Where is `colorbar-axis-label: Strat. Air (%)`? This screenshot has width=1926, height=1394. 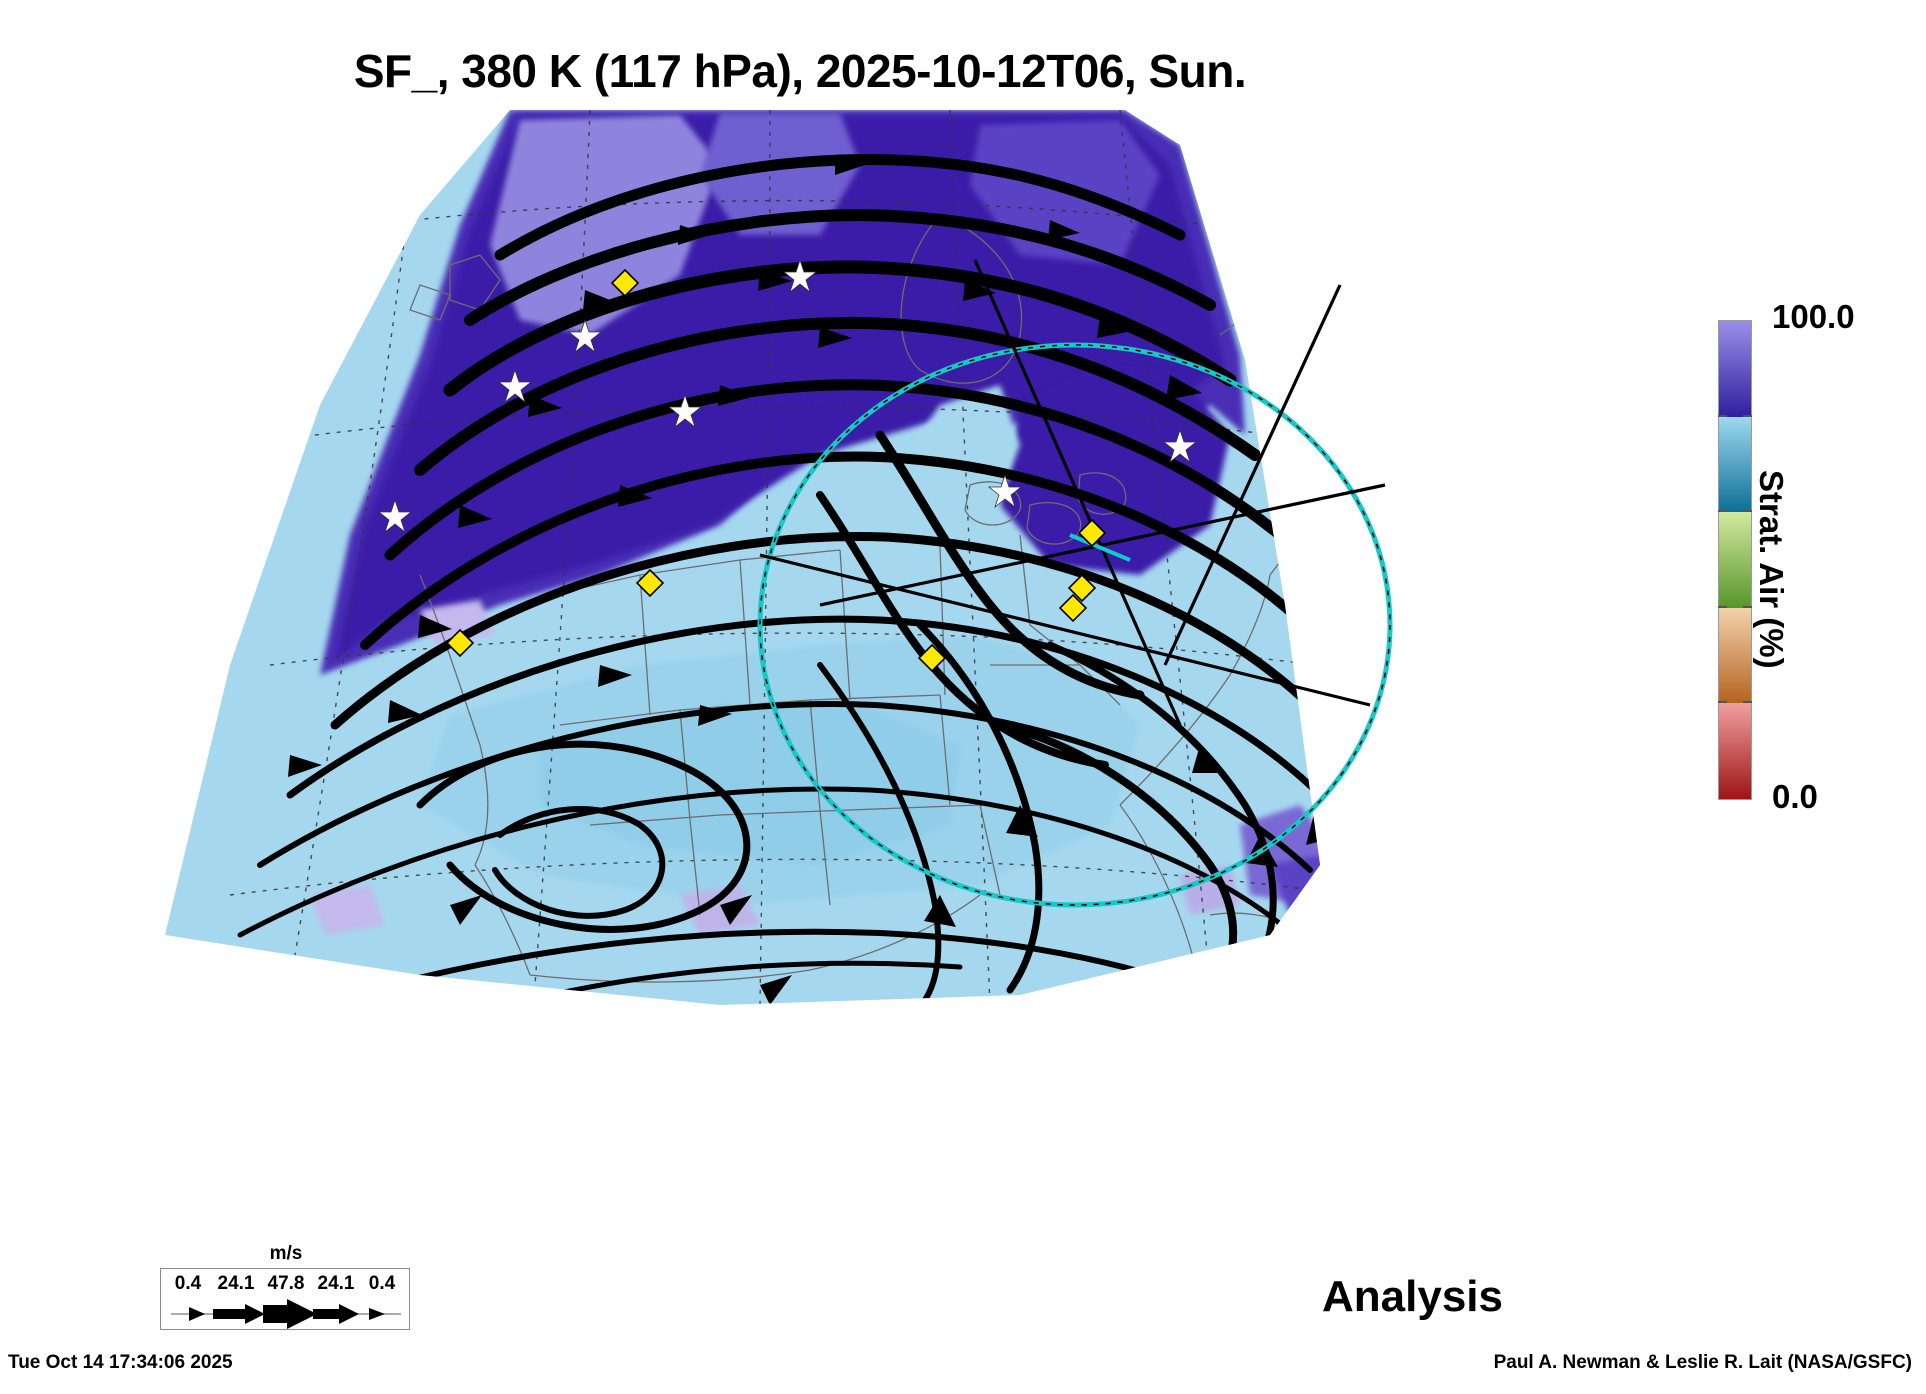 colorbar-axis-label: Strat. Air (%) is located at coordinates (1771, 569).